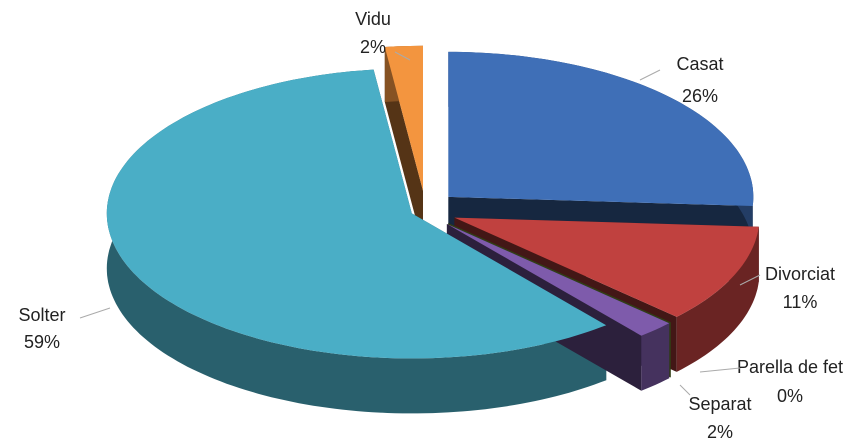 The width and height of the screenshot is (861, 444). I want to click on slice-label: Casat, so click(699, 64).